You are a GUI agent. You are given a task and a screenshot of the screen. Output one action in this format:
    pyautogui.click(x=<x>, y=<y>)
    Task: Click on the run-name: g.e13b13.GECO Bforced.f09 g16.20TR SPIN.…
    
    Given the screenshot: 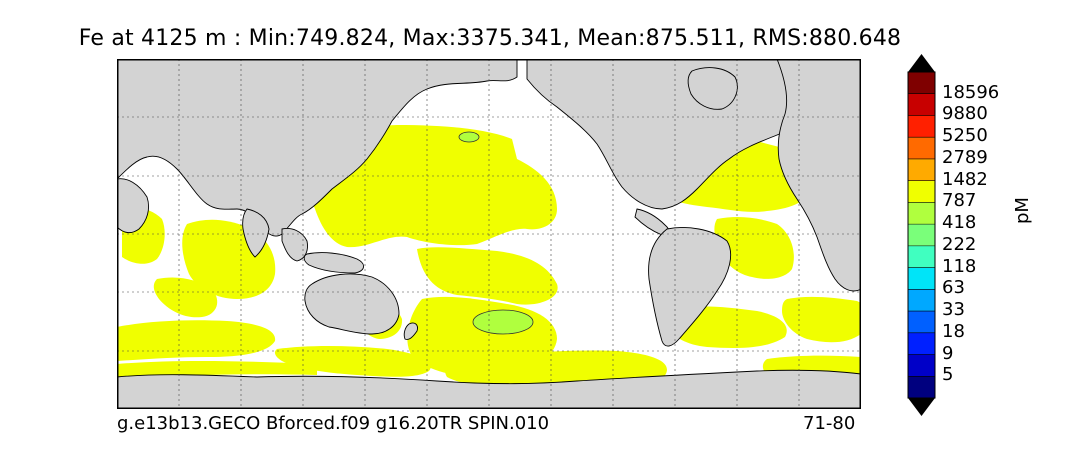 What is the action you would take?
    pyautogui.click(x=333, y=423)
    